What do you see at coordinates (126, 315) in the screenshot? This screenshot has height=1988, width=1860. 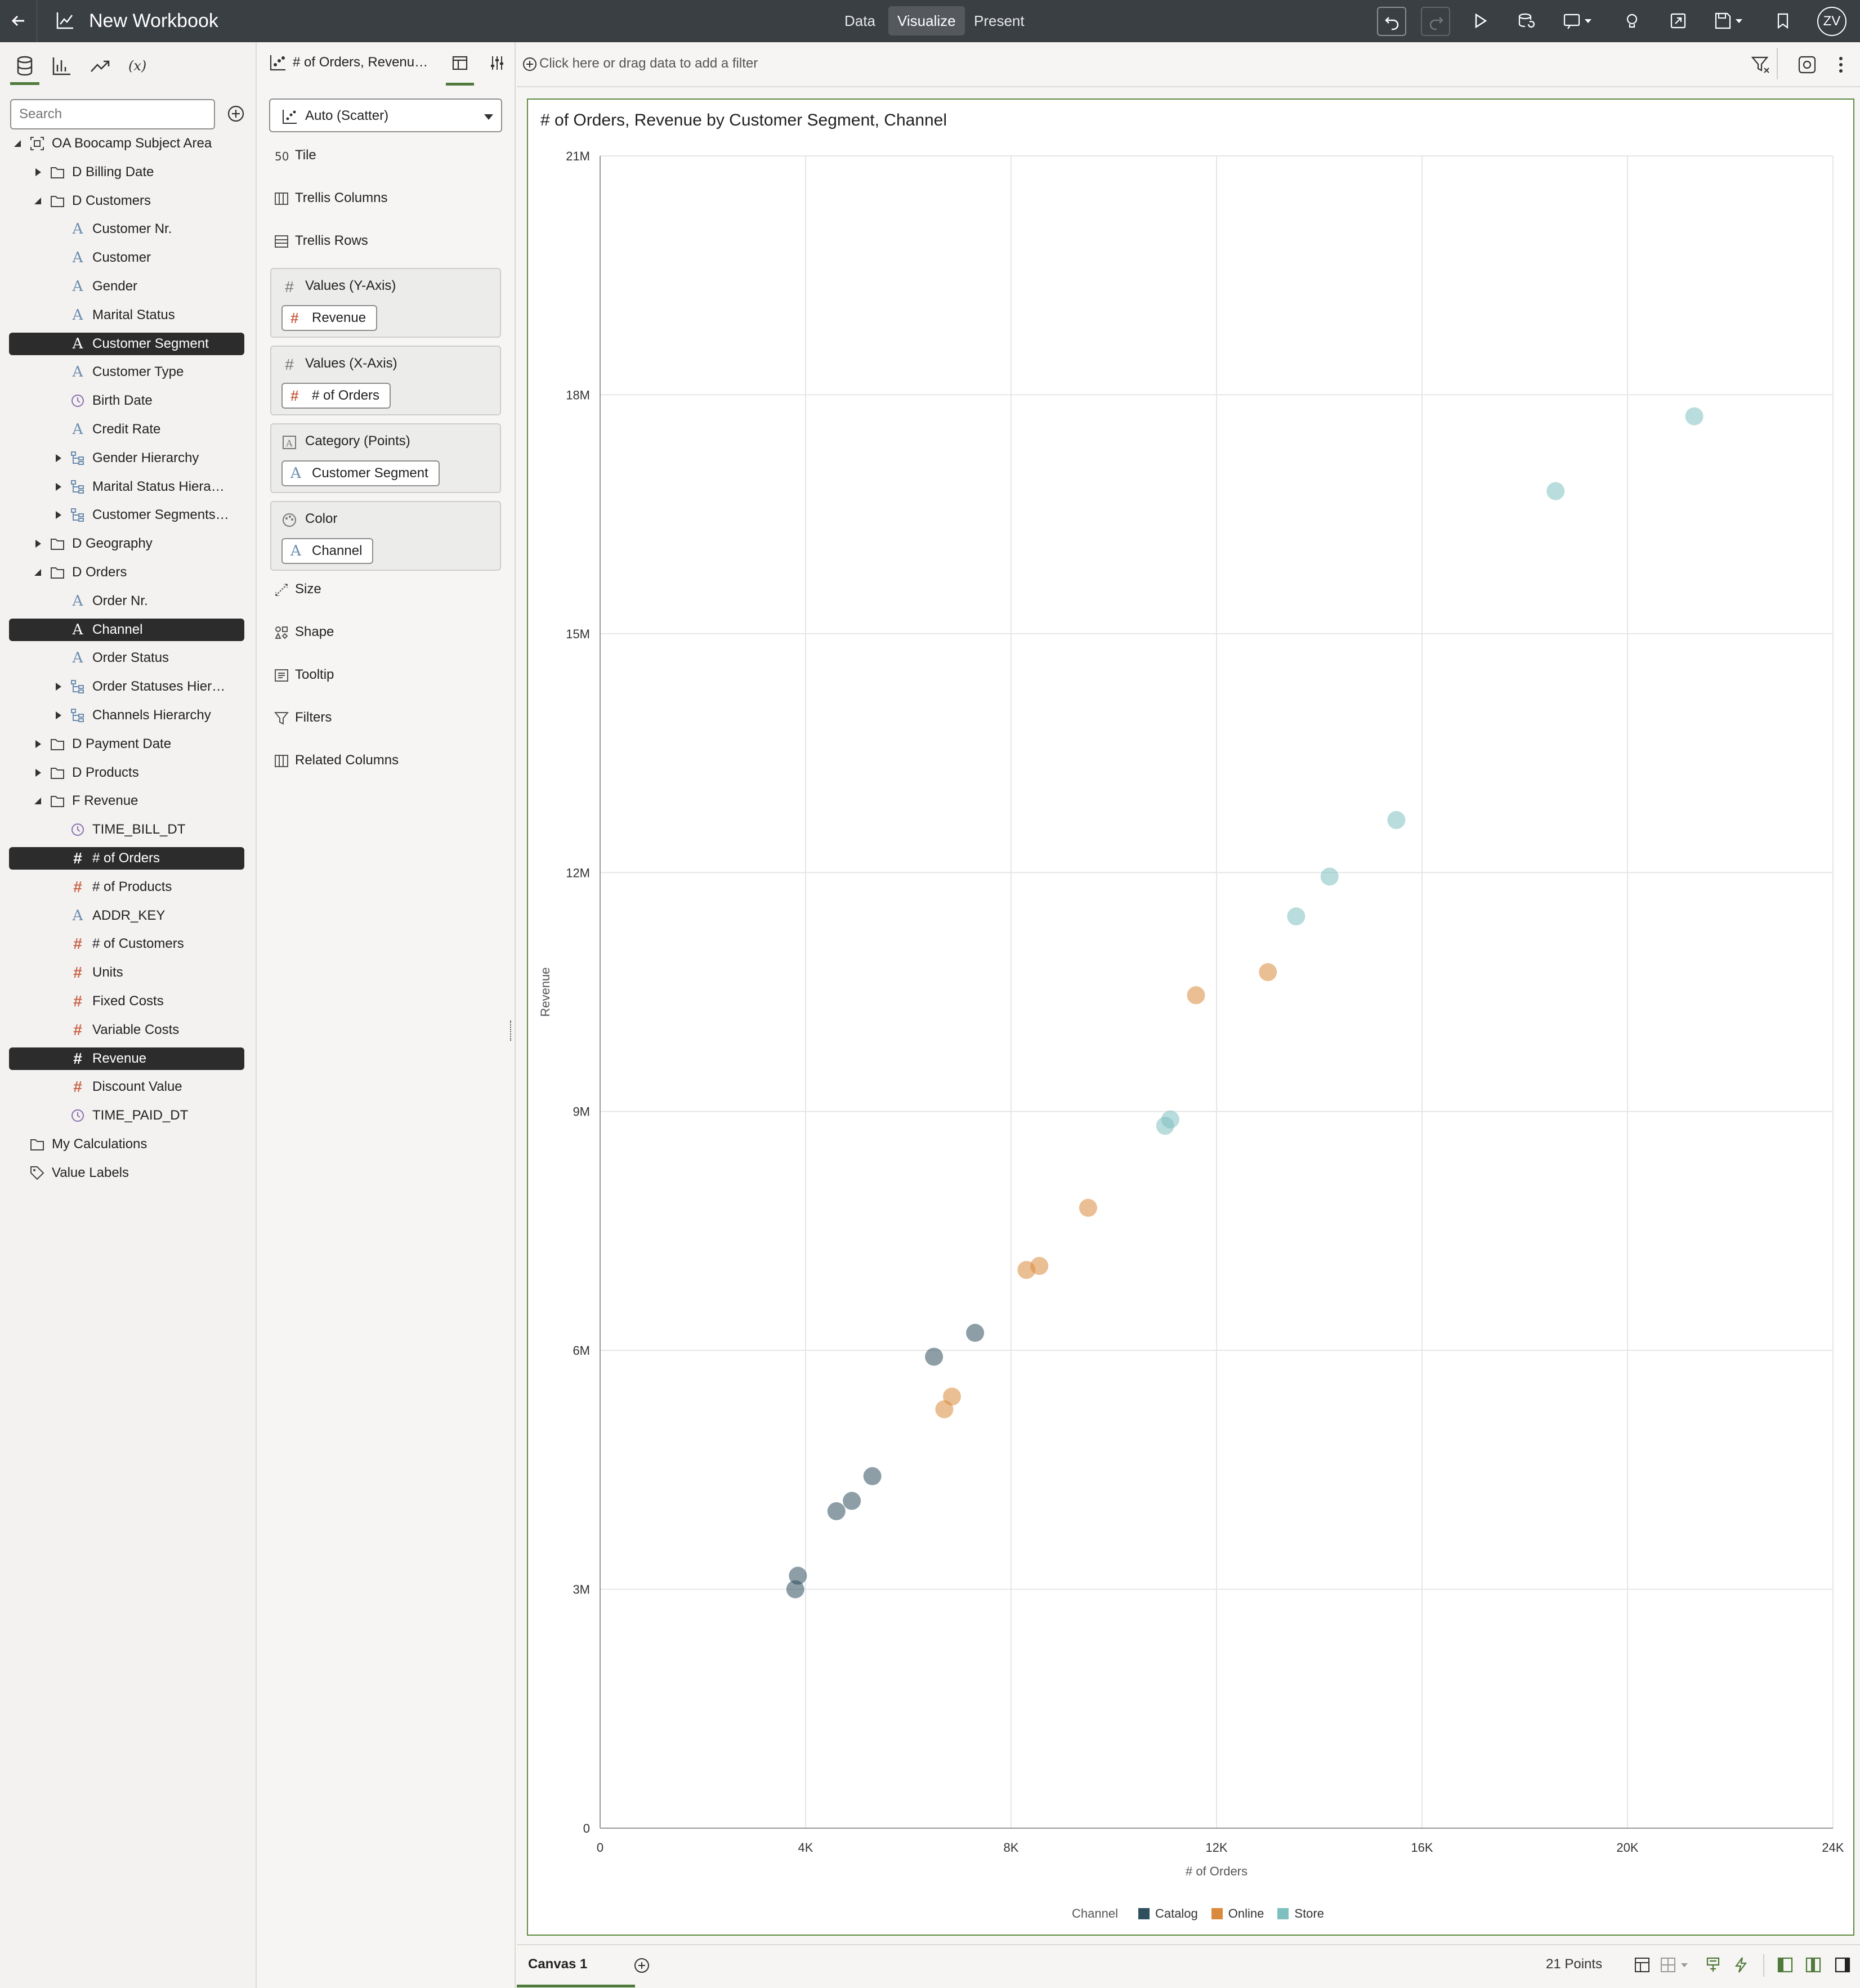 I see `tree-item: A Marital Status` at bounding box center [126, 315].